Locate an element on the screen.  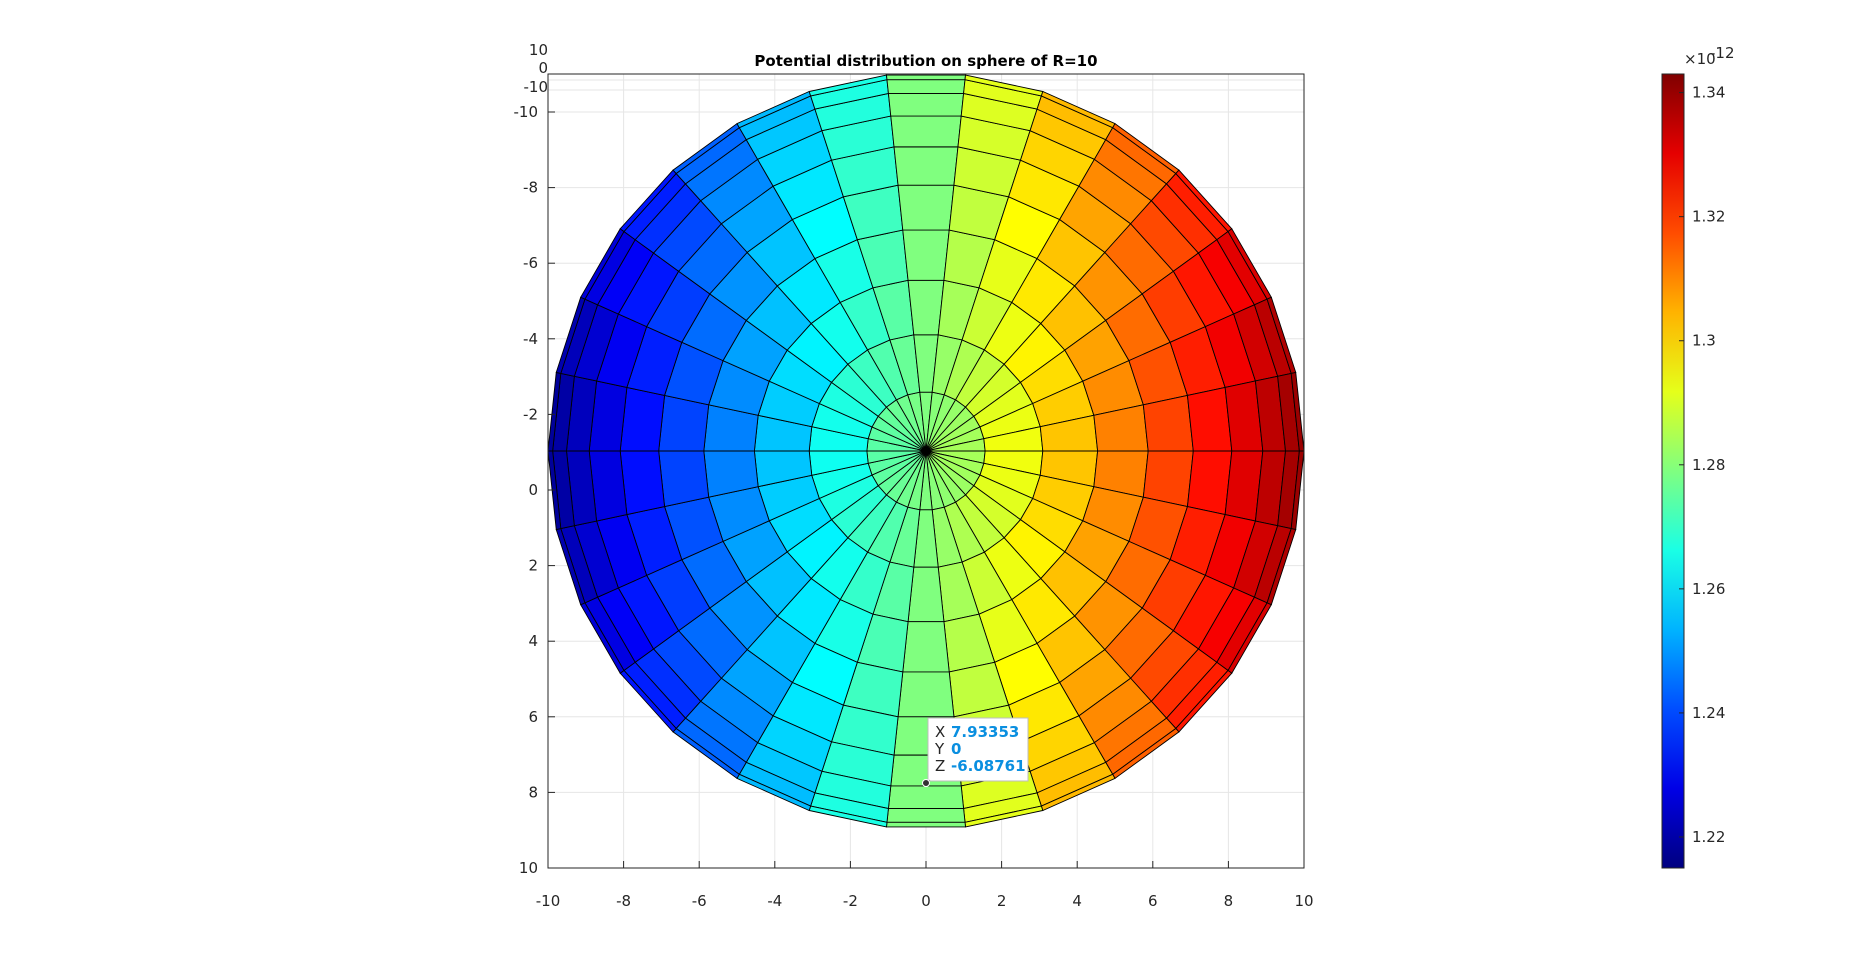
y-tick-label: -10 is located at coordinates (526, 112).